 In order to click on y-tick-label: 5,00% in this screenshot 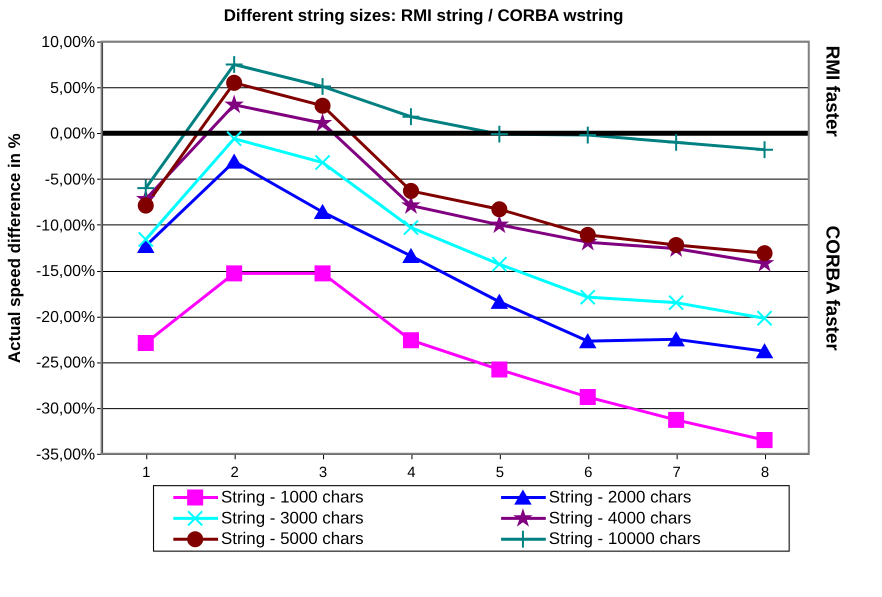, I will do `click(73, 88)`.